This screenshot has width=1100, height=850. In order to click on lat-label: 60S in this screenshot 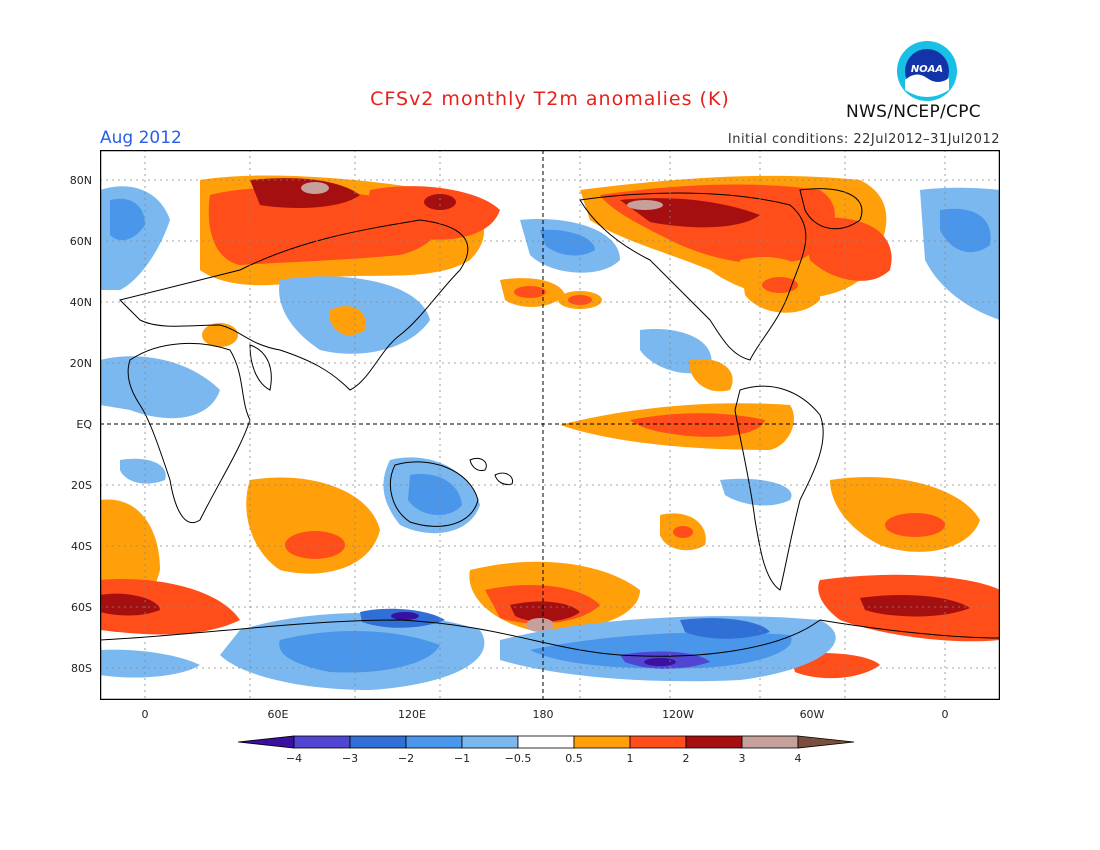, I will do `click(81, 607)`.